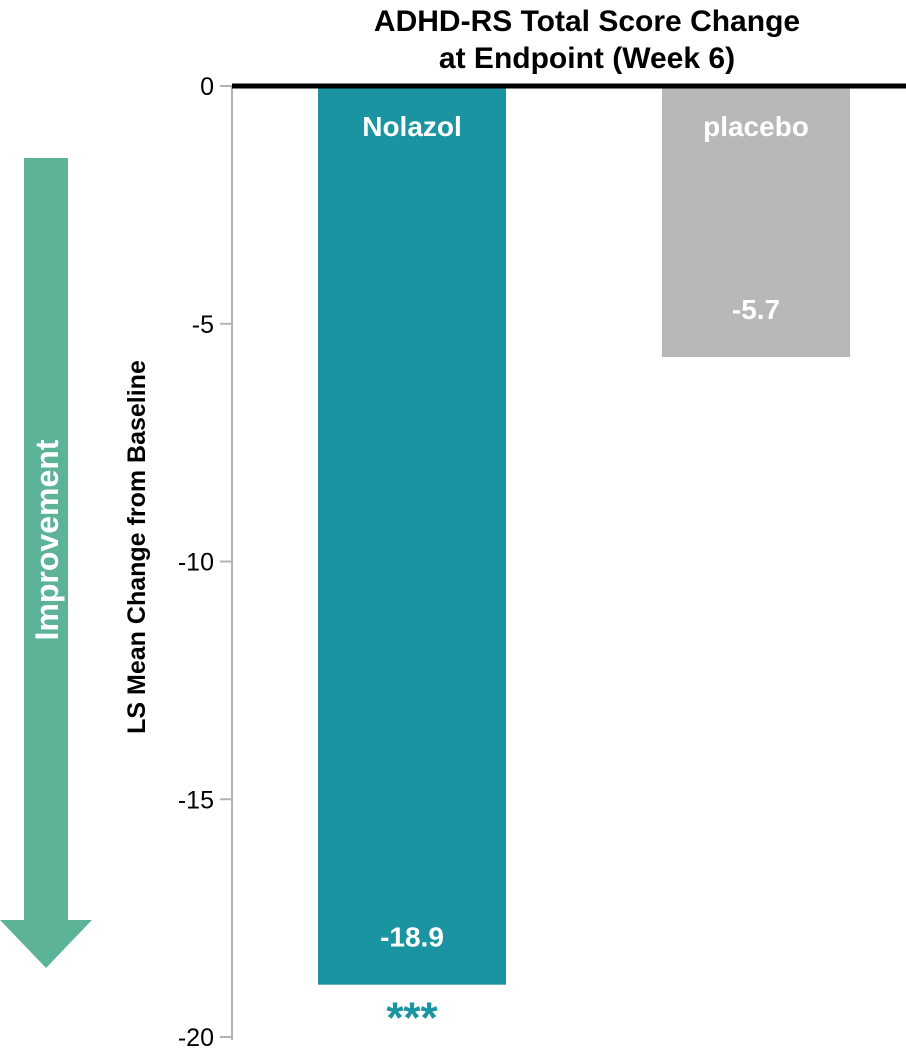 The height and width of the screenshot is (1059, 906). Describe the element at coordinates (412, 1018) in the screenshot. I see `significance-marker: ***` at that location.